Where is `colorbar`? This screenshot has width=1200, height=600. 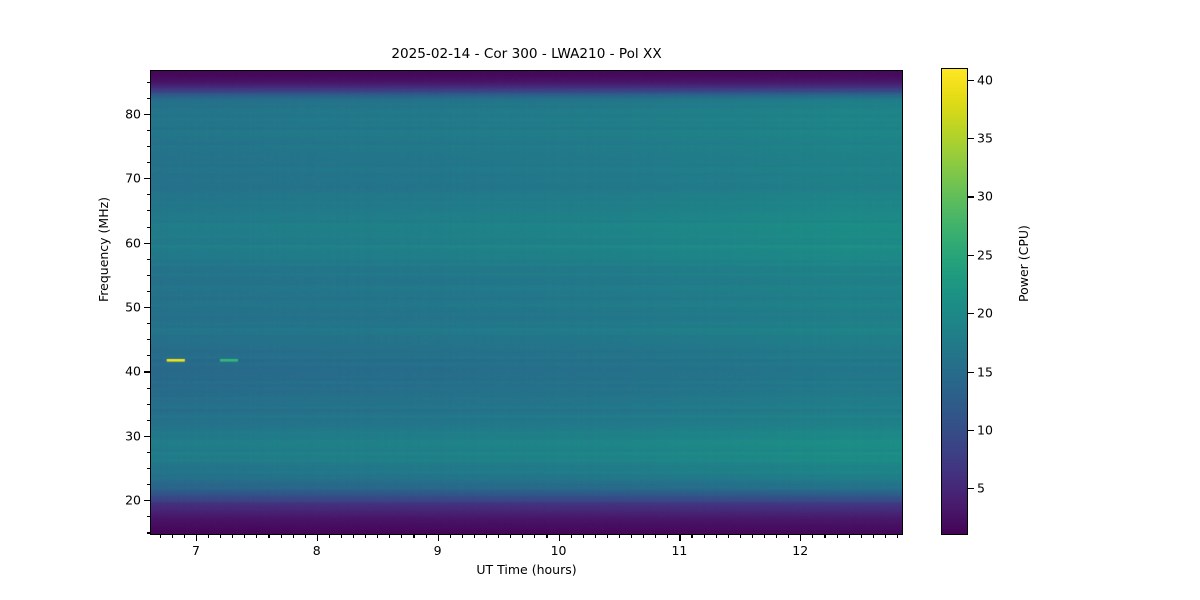 colorbar is located at coordinates (954, 301).